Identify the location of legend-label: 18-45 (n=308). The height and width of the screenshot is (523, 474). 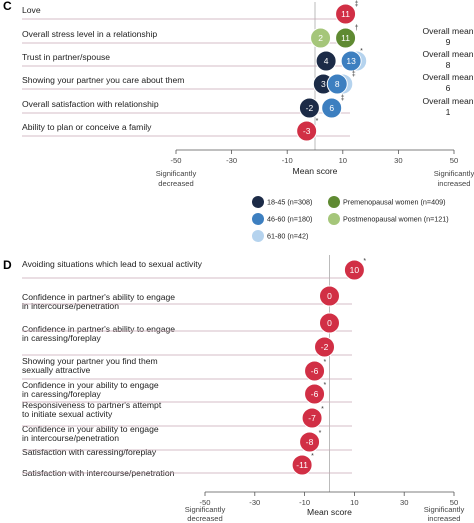
(289, 202).